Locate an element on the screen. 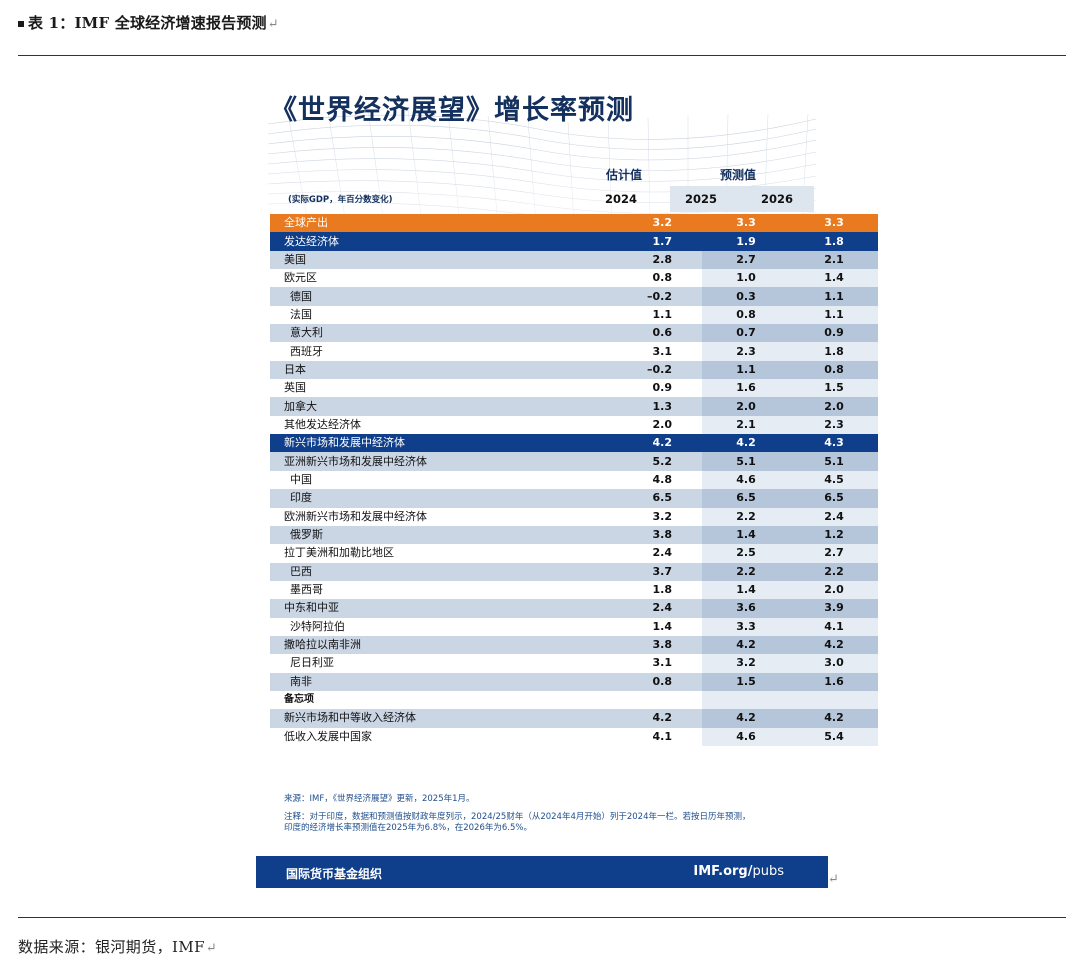 The image size is (1080, 965). note-line-2: 印度的经济增长率预测值在2025年为6.8%，在2026年为6.5%。 is located at coordinates (408, 828).